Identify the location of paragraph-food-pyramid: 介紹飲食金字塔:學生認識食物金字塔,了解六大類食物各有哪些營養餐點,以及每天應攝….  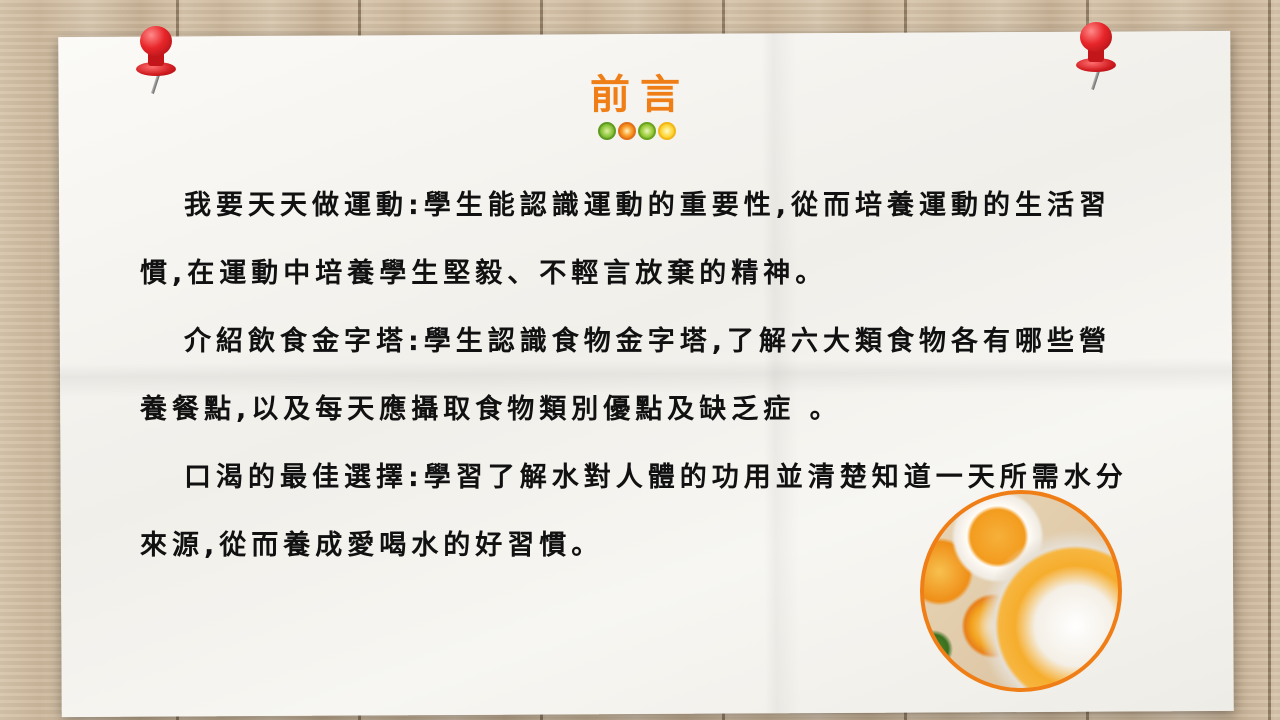
(626, 375).